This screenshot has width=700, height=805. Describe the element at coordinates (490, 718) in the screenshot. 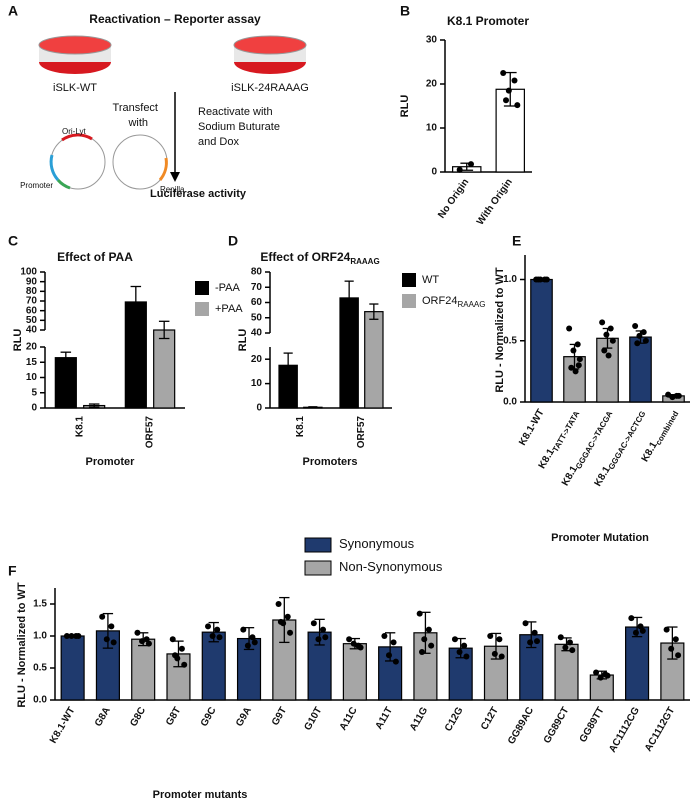

I see `x-tick-label: C12T` at that location.